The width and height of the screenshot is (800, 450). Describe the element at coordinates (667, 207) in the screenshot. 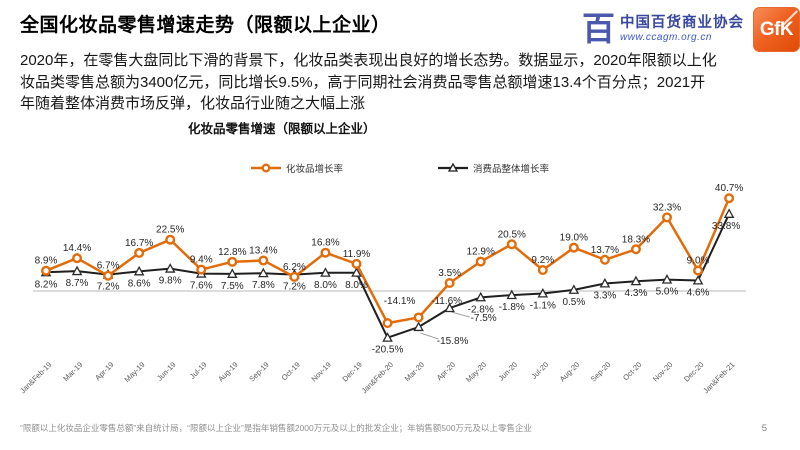

I see `data-label: 32.3%` at that location.